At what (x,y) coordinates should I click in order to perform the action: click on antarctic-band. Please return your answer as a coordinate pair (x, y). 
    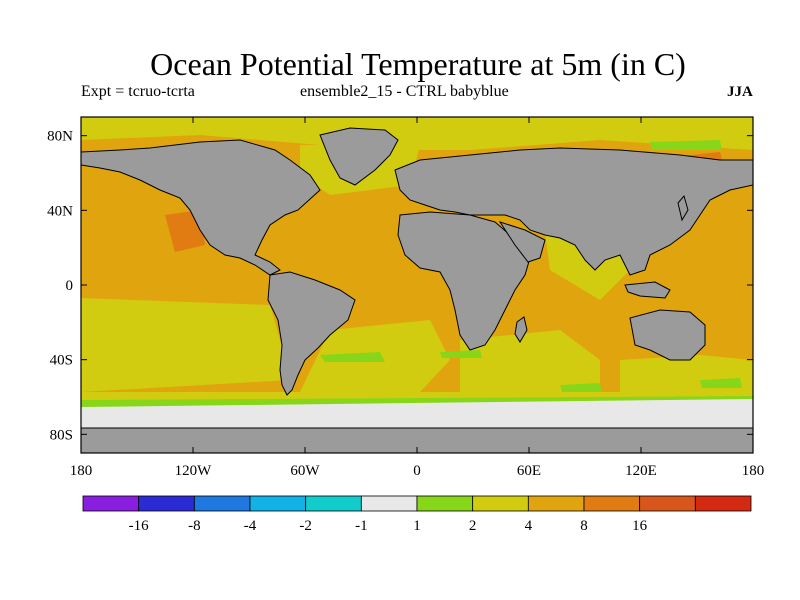
    Looking at the image, I should click on (417, 413).